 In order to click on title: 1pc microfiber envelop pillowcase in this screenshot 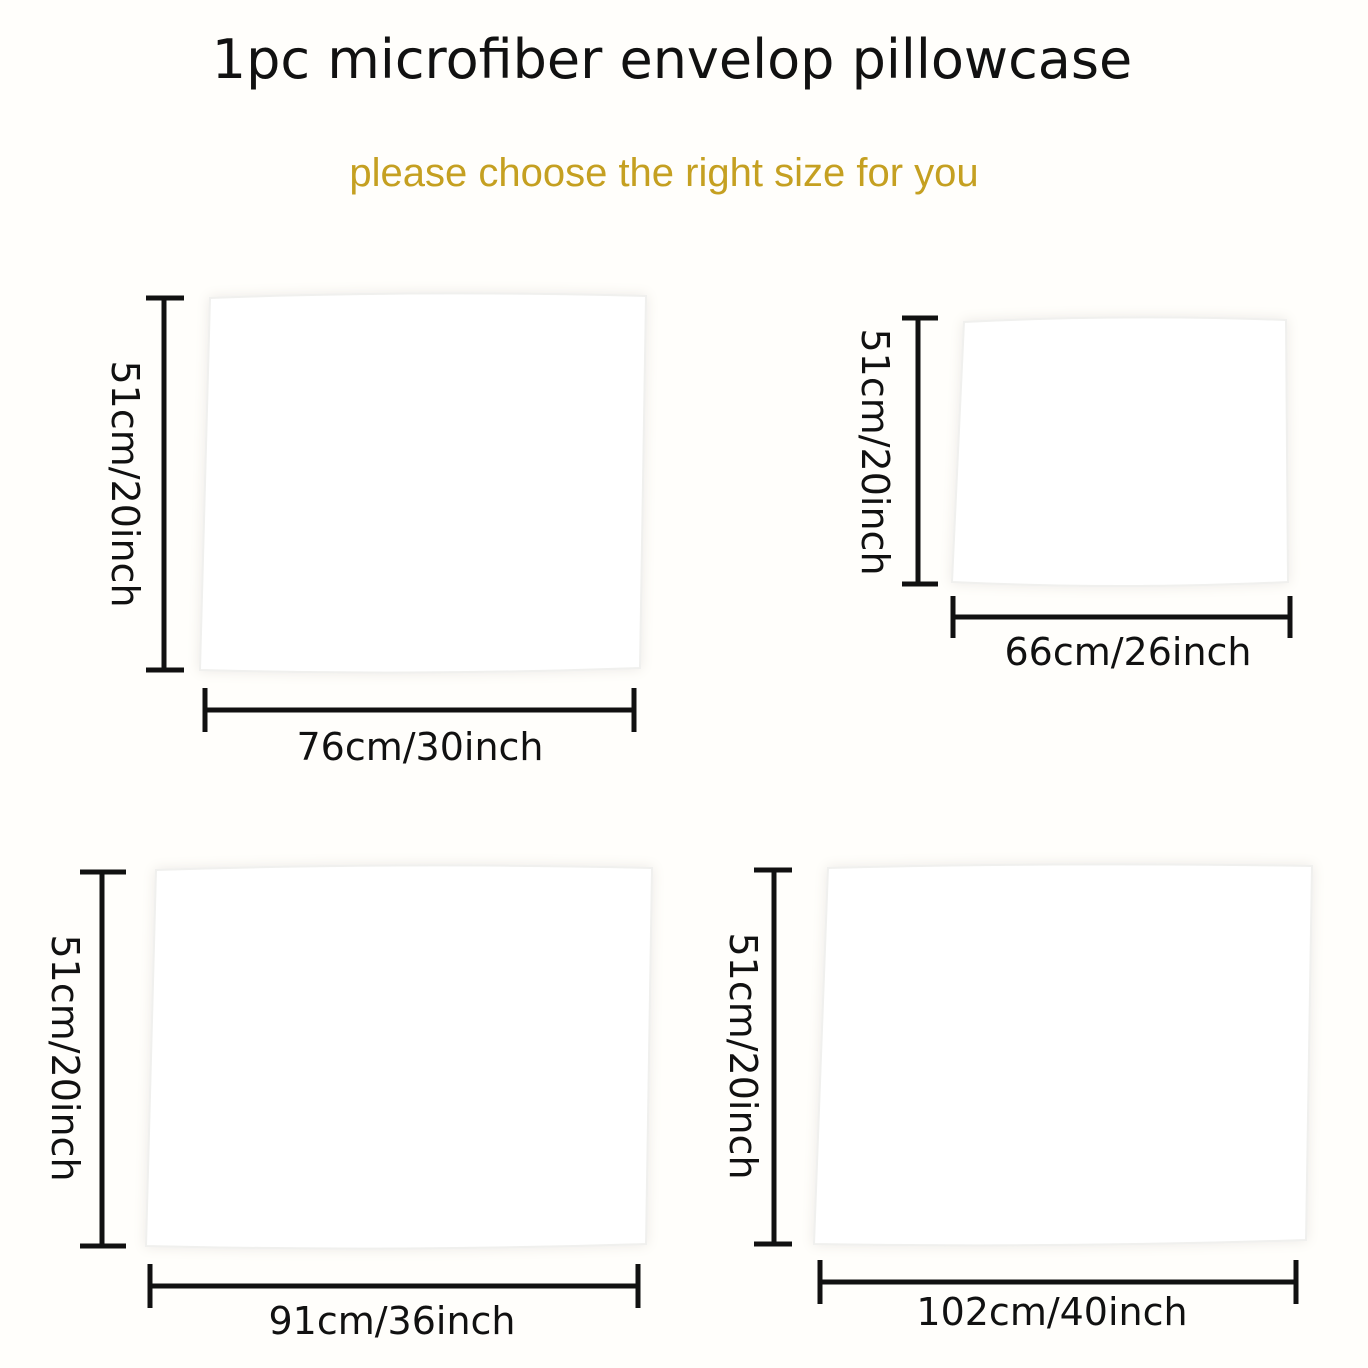, I will do `click(672, 59)`.